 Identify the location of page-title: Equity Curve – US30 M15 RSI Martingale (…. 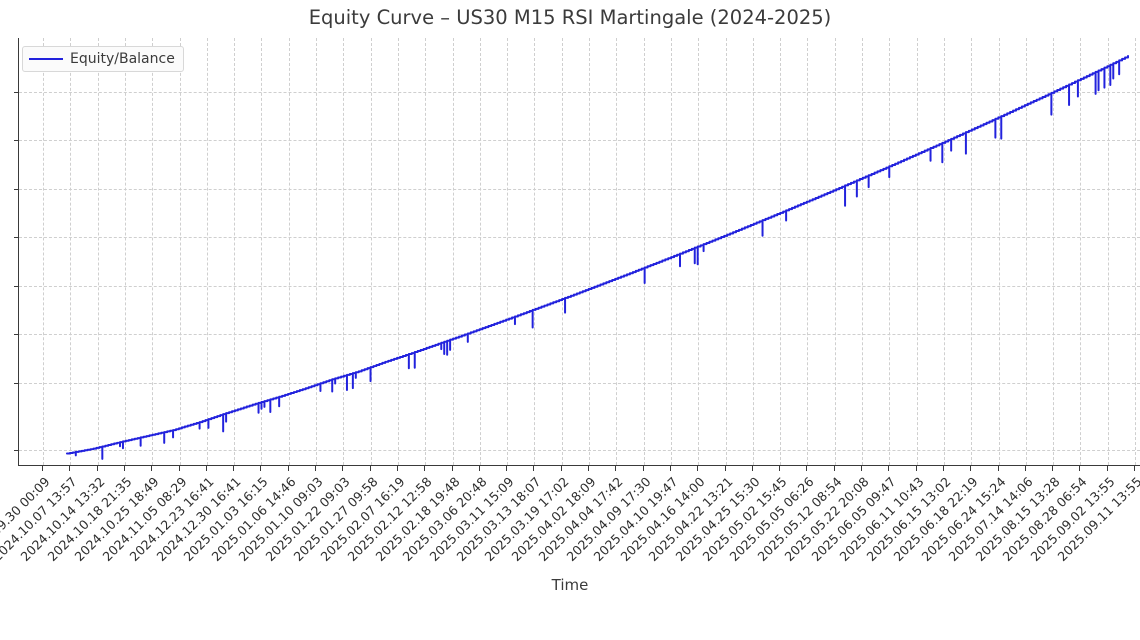
(570, 17).